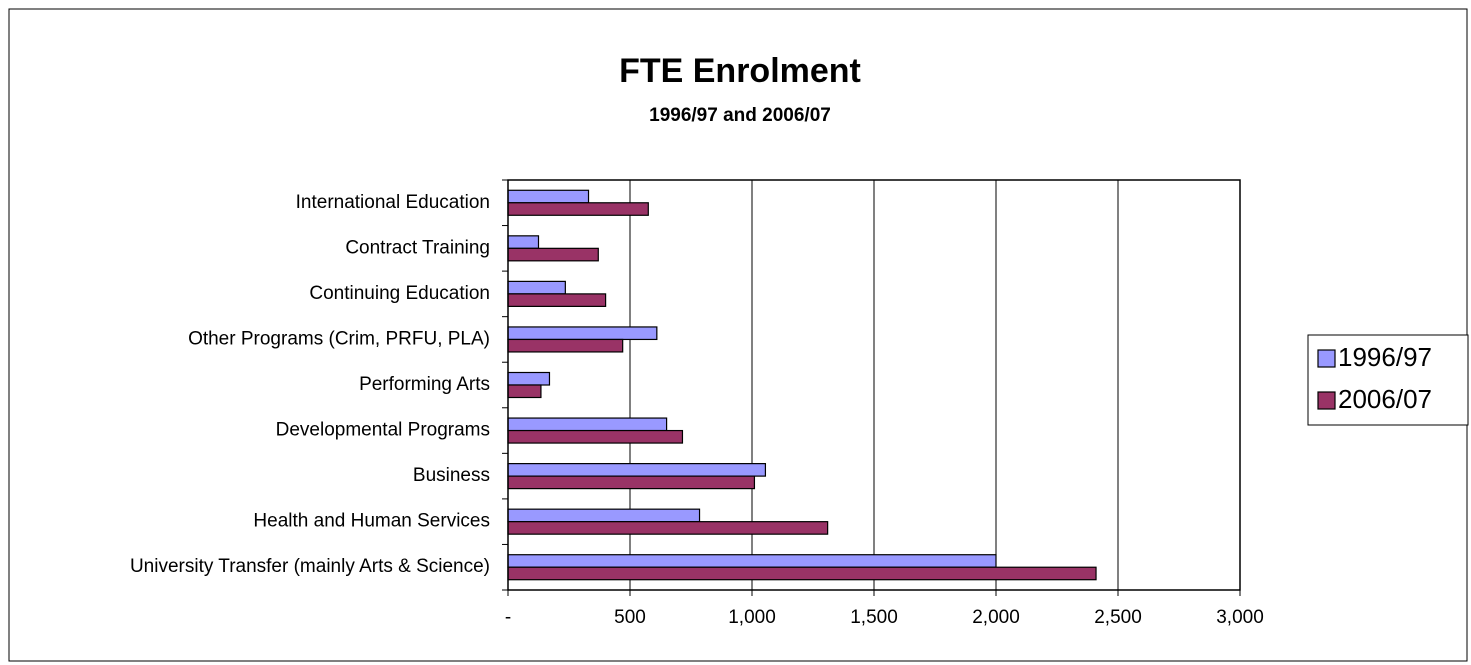  Describe the element at coordinates (399, 293) in the screenshot. I see `y-tick-label: Continuing Education` at that location.